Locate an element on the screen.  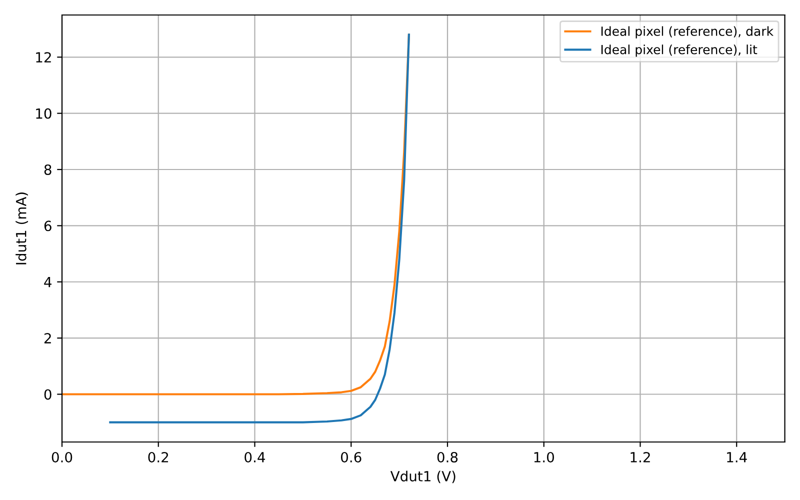
x-tick-label: 0.8 is located at coordinates (447, 457).